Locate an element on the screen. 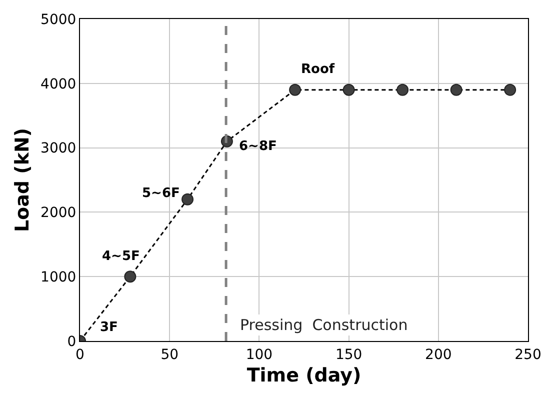 The height and width of the screenshot is (401, 553). annotation: 4~5F is located at coordinates (121, 256).